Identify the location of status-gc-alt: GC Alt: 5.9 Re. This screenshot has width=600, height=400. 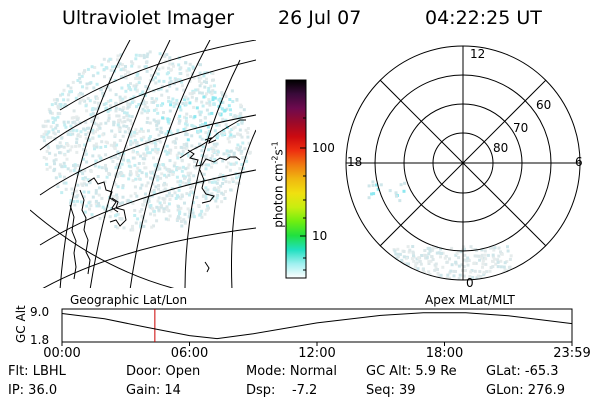
(411, 371).